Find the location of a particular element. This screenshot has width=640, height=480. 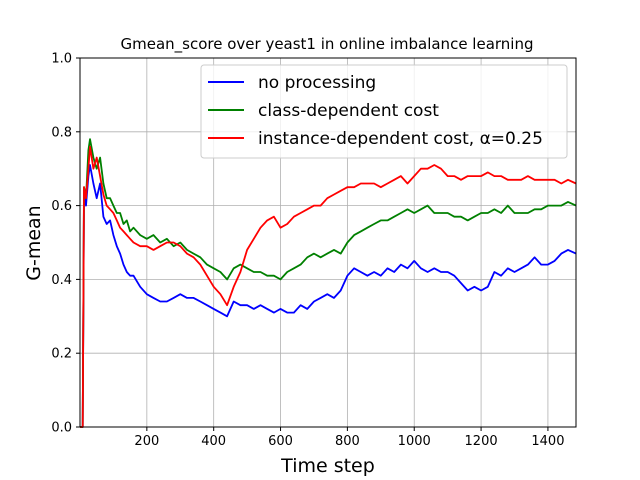

legend-label-2: instance-dependent cost, α=0.25 is located at coordinates (400, 139).